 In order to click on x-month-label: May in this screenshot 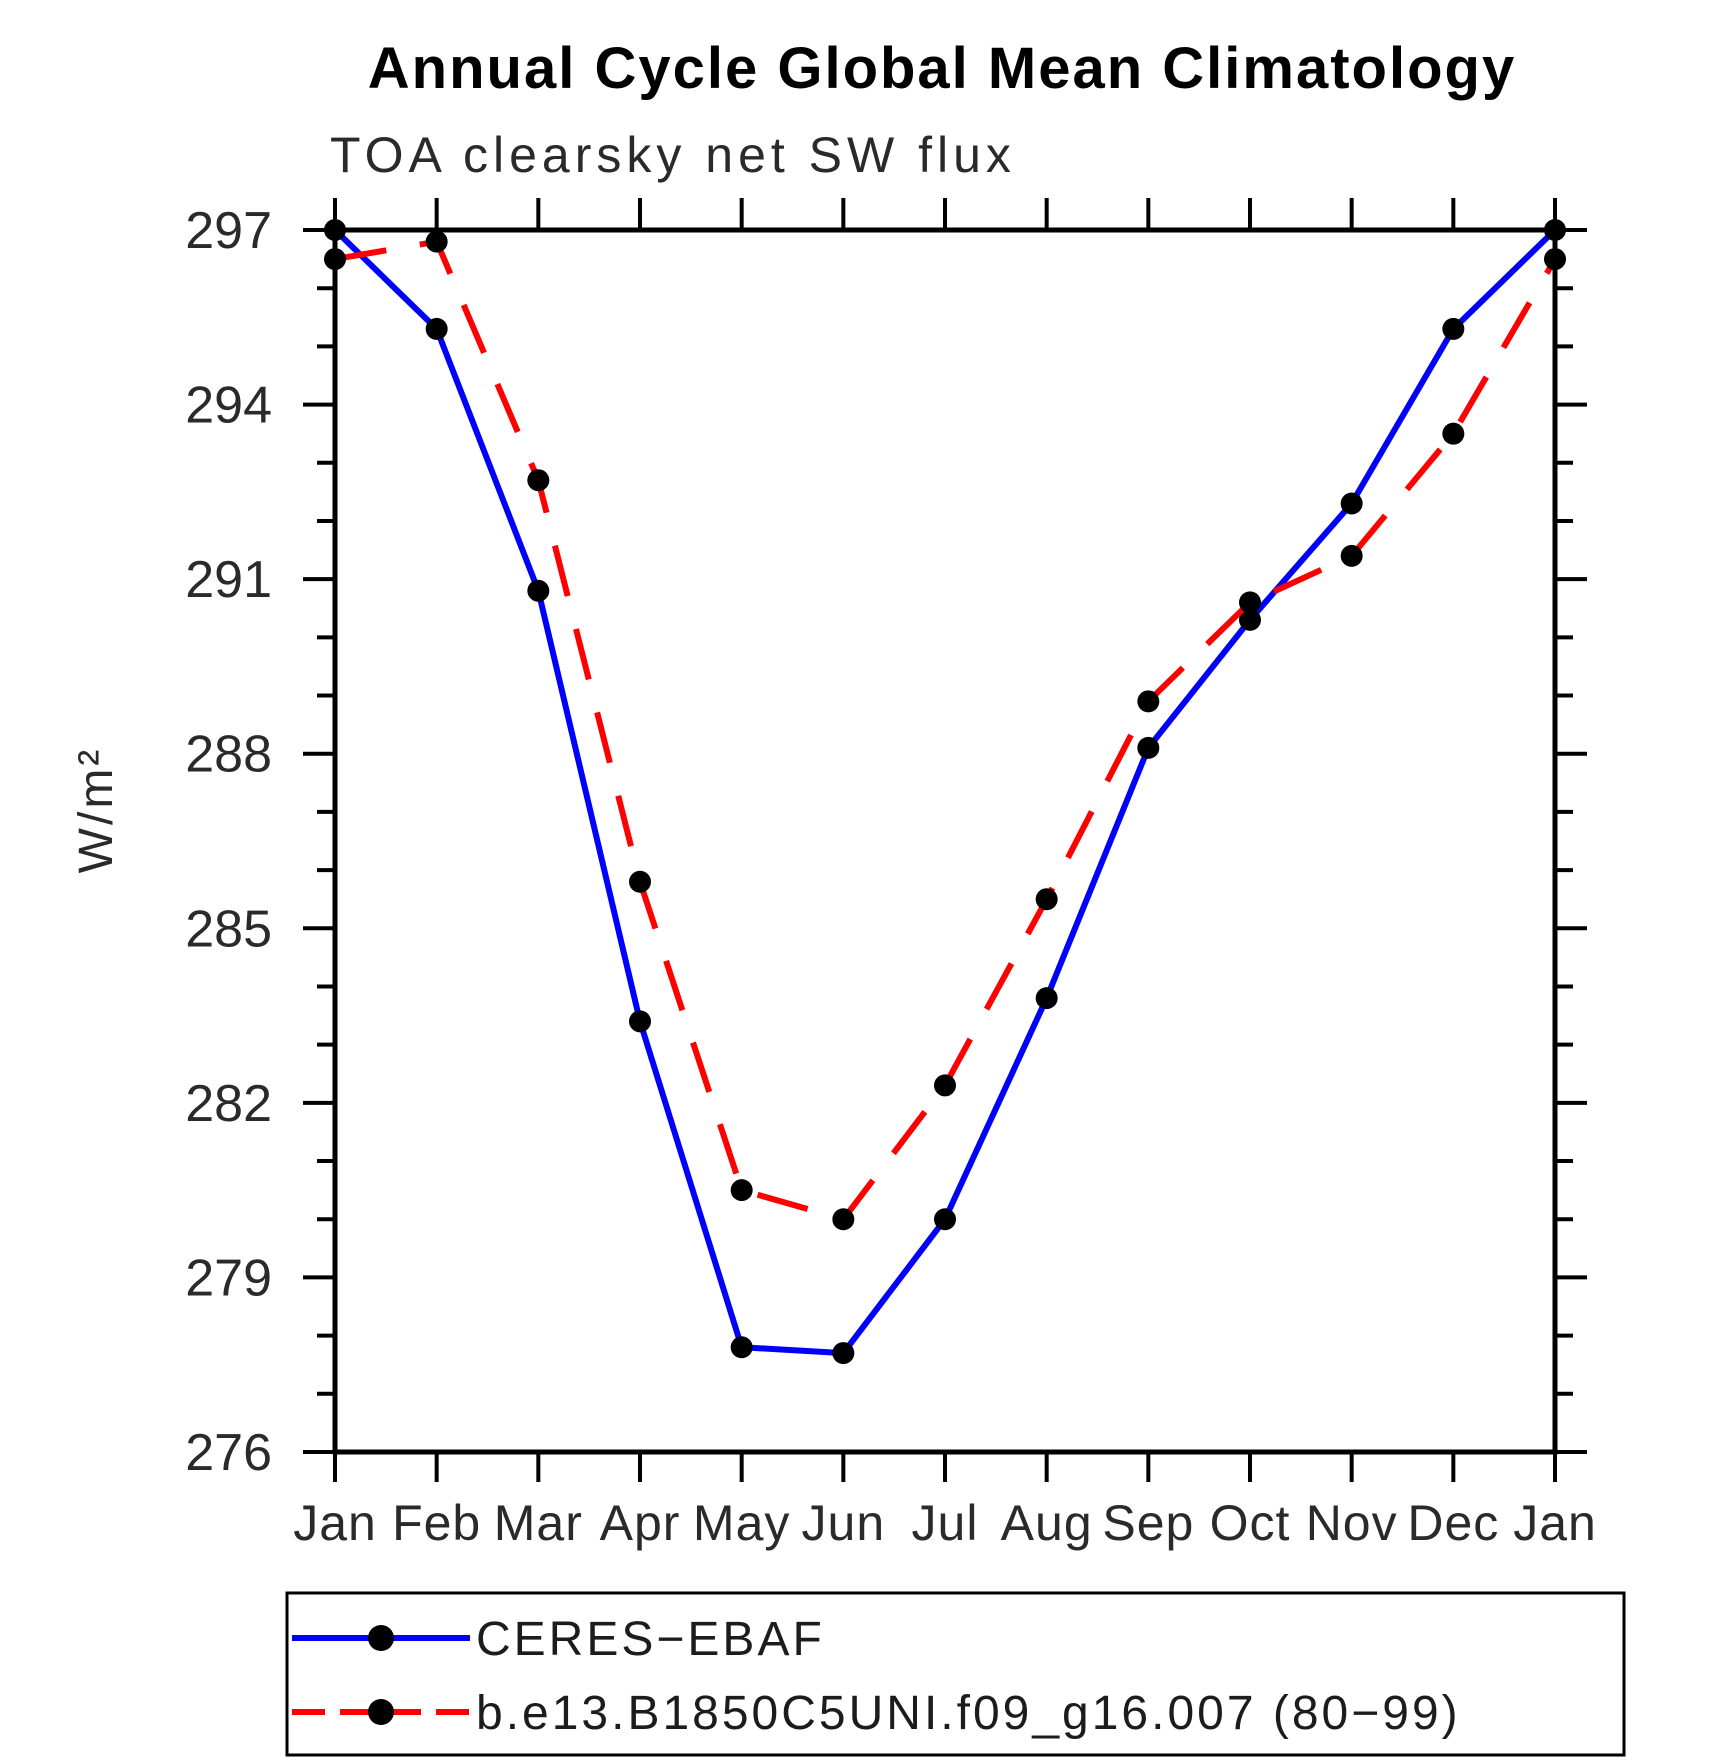, I will do `click(741, 1523)`.